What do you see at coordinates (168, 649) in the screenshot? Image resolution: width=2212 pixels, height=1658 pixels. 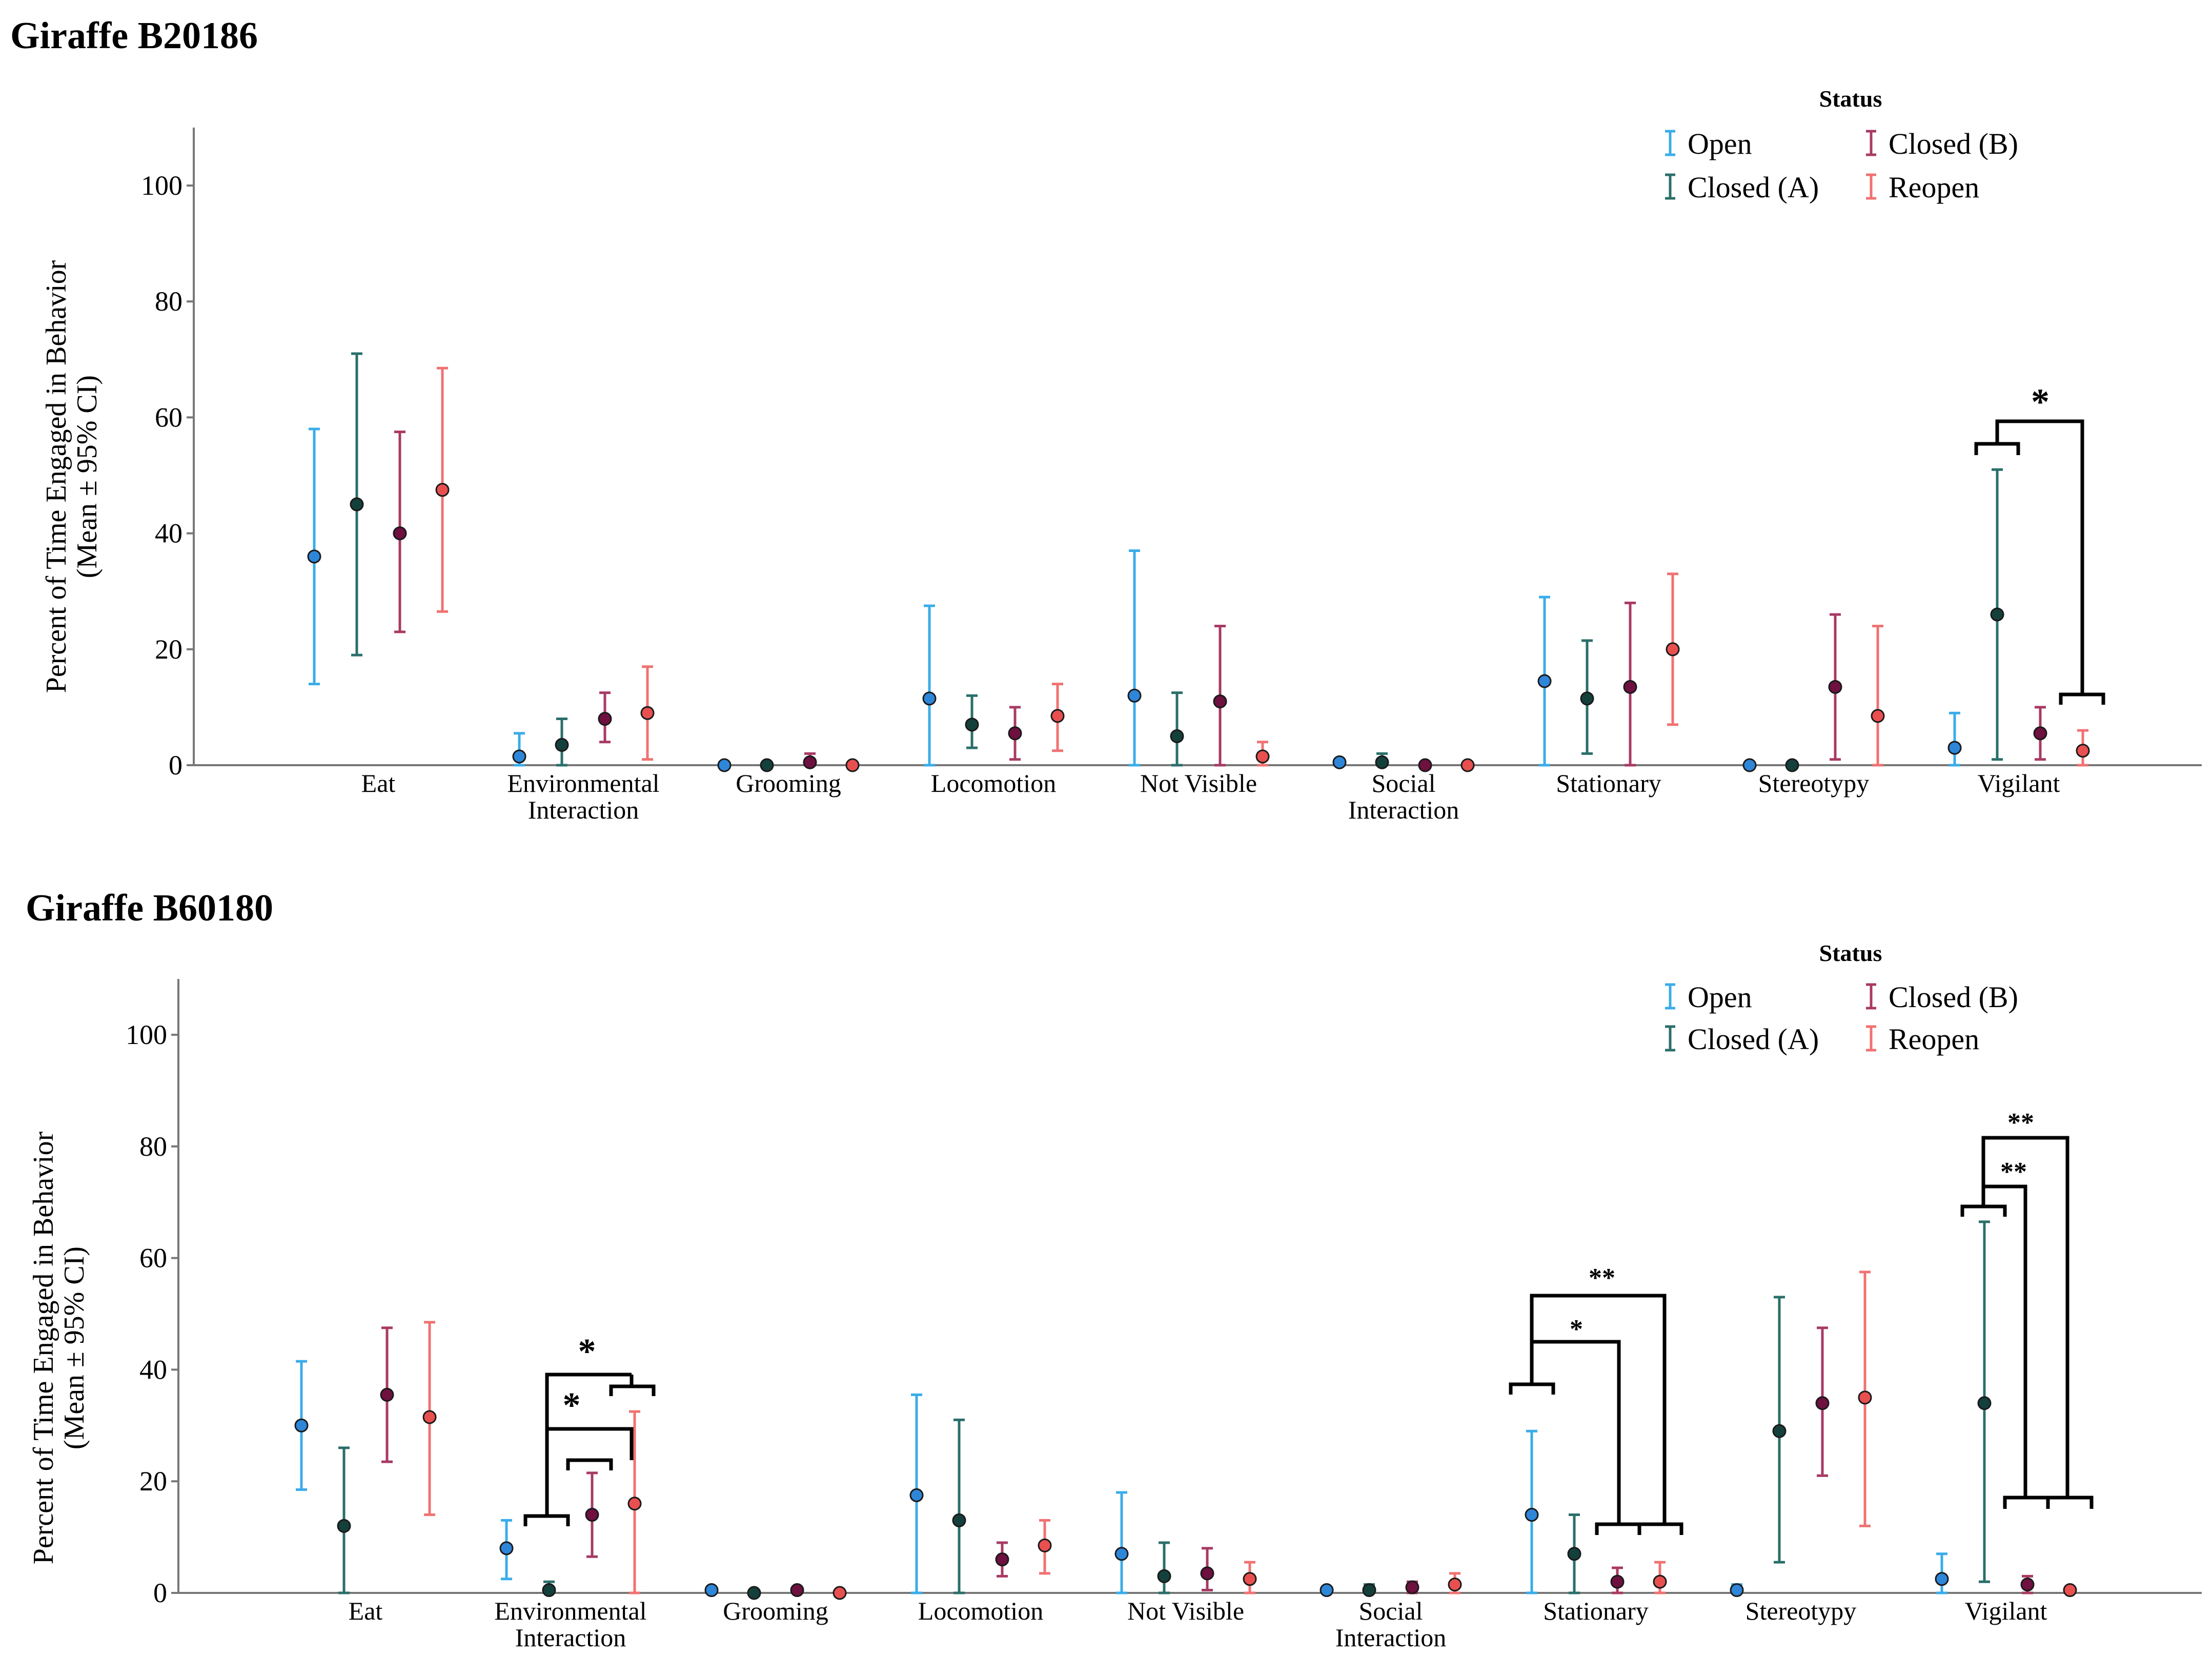 I see `y-tick-label: 20` at bounding box center [168, 649].